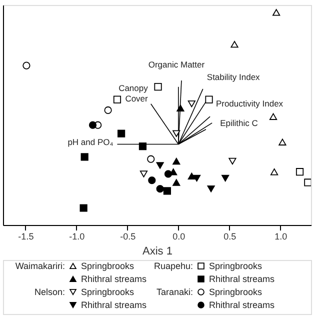  What do you see at coordinates (173, 266) in the screenshot?
I see `text: Ruapehu:` at bounding box center [173, 266].